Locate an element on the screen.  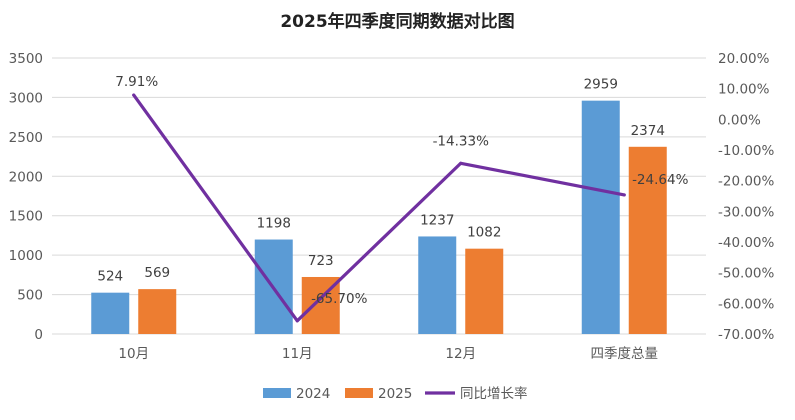
legend-label: 同比增长率 is located at coordinates (494, 393).